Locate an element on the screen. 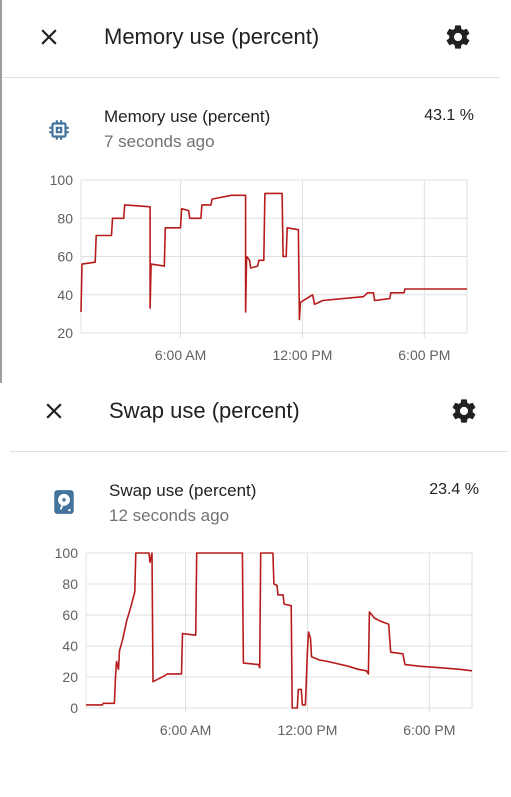 The width and height of the screenshot is (511, 797). entity-state: 23.4 % is located at coordinates (454, 489).